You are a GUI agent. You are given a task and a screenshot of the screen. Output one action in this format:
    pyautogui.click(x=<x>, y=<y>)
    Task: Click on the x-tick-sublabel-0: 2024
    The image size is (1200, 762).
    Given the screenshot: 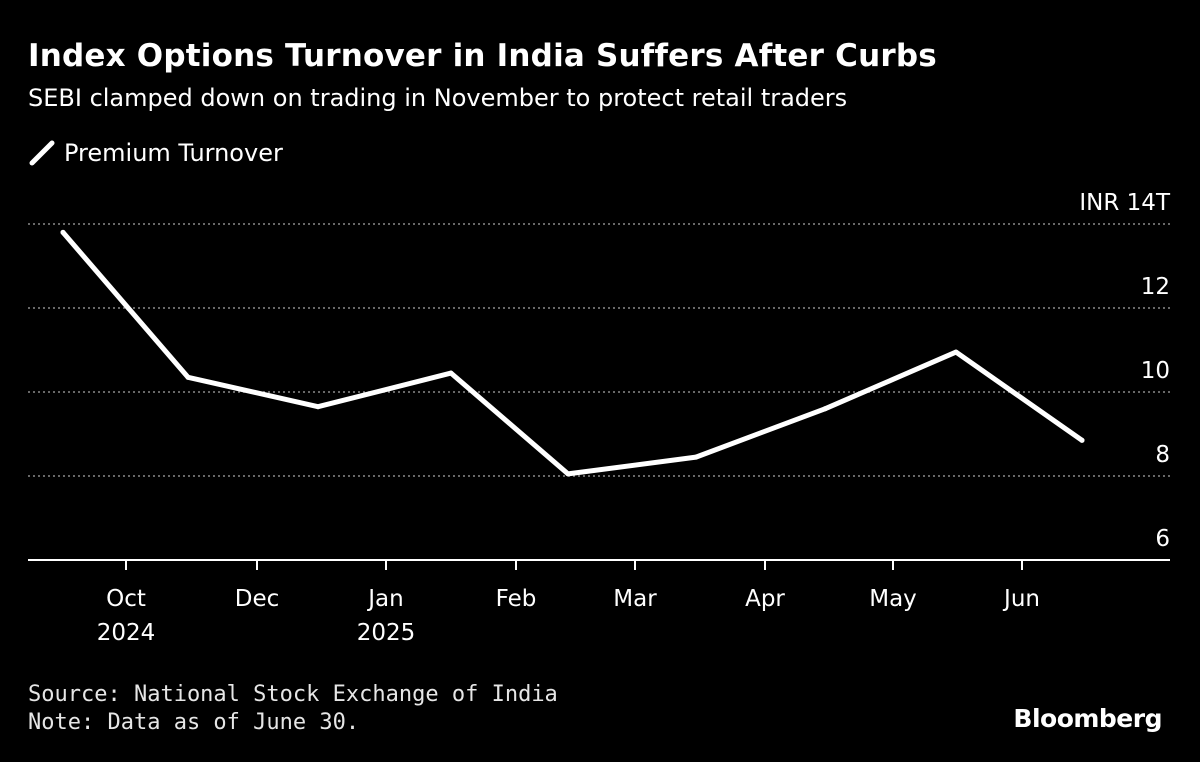 What is the action you would take?
    pyautogui.click(x=126, y=633)
    